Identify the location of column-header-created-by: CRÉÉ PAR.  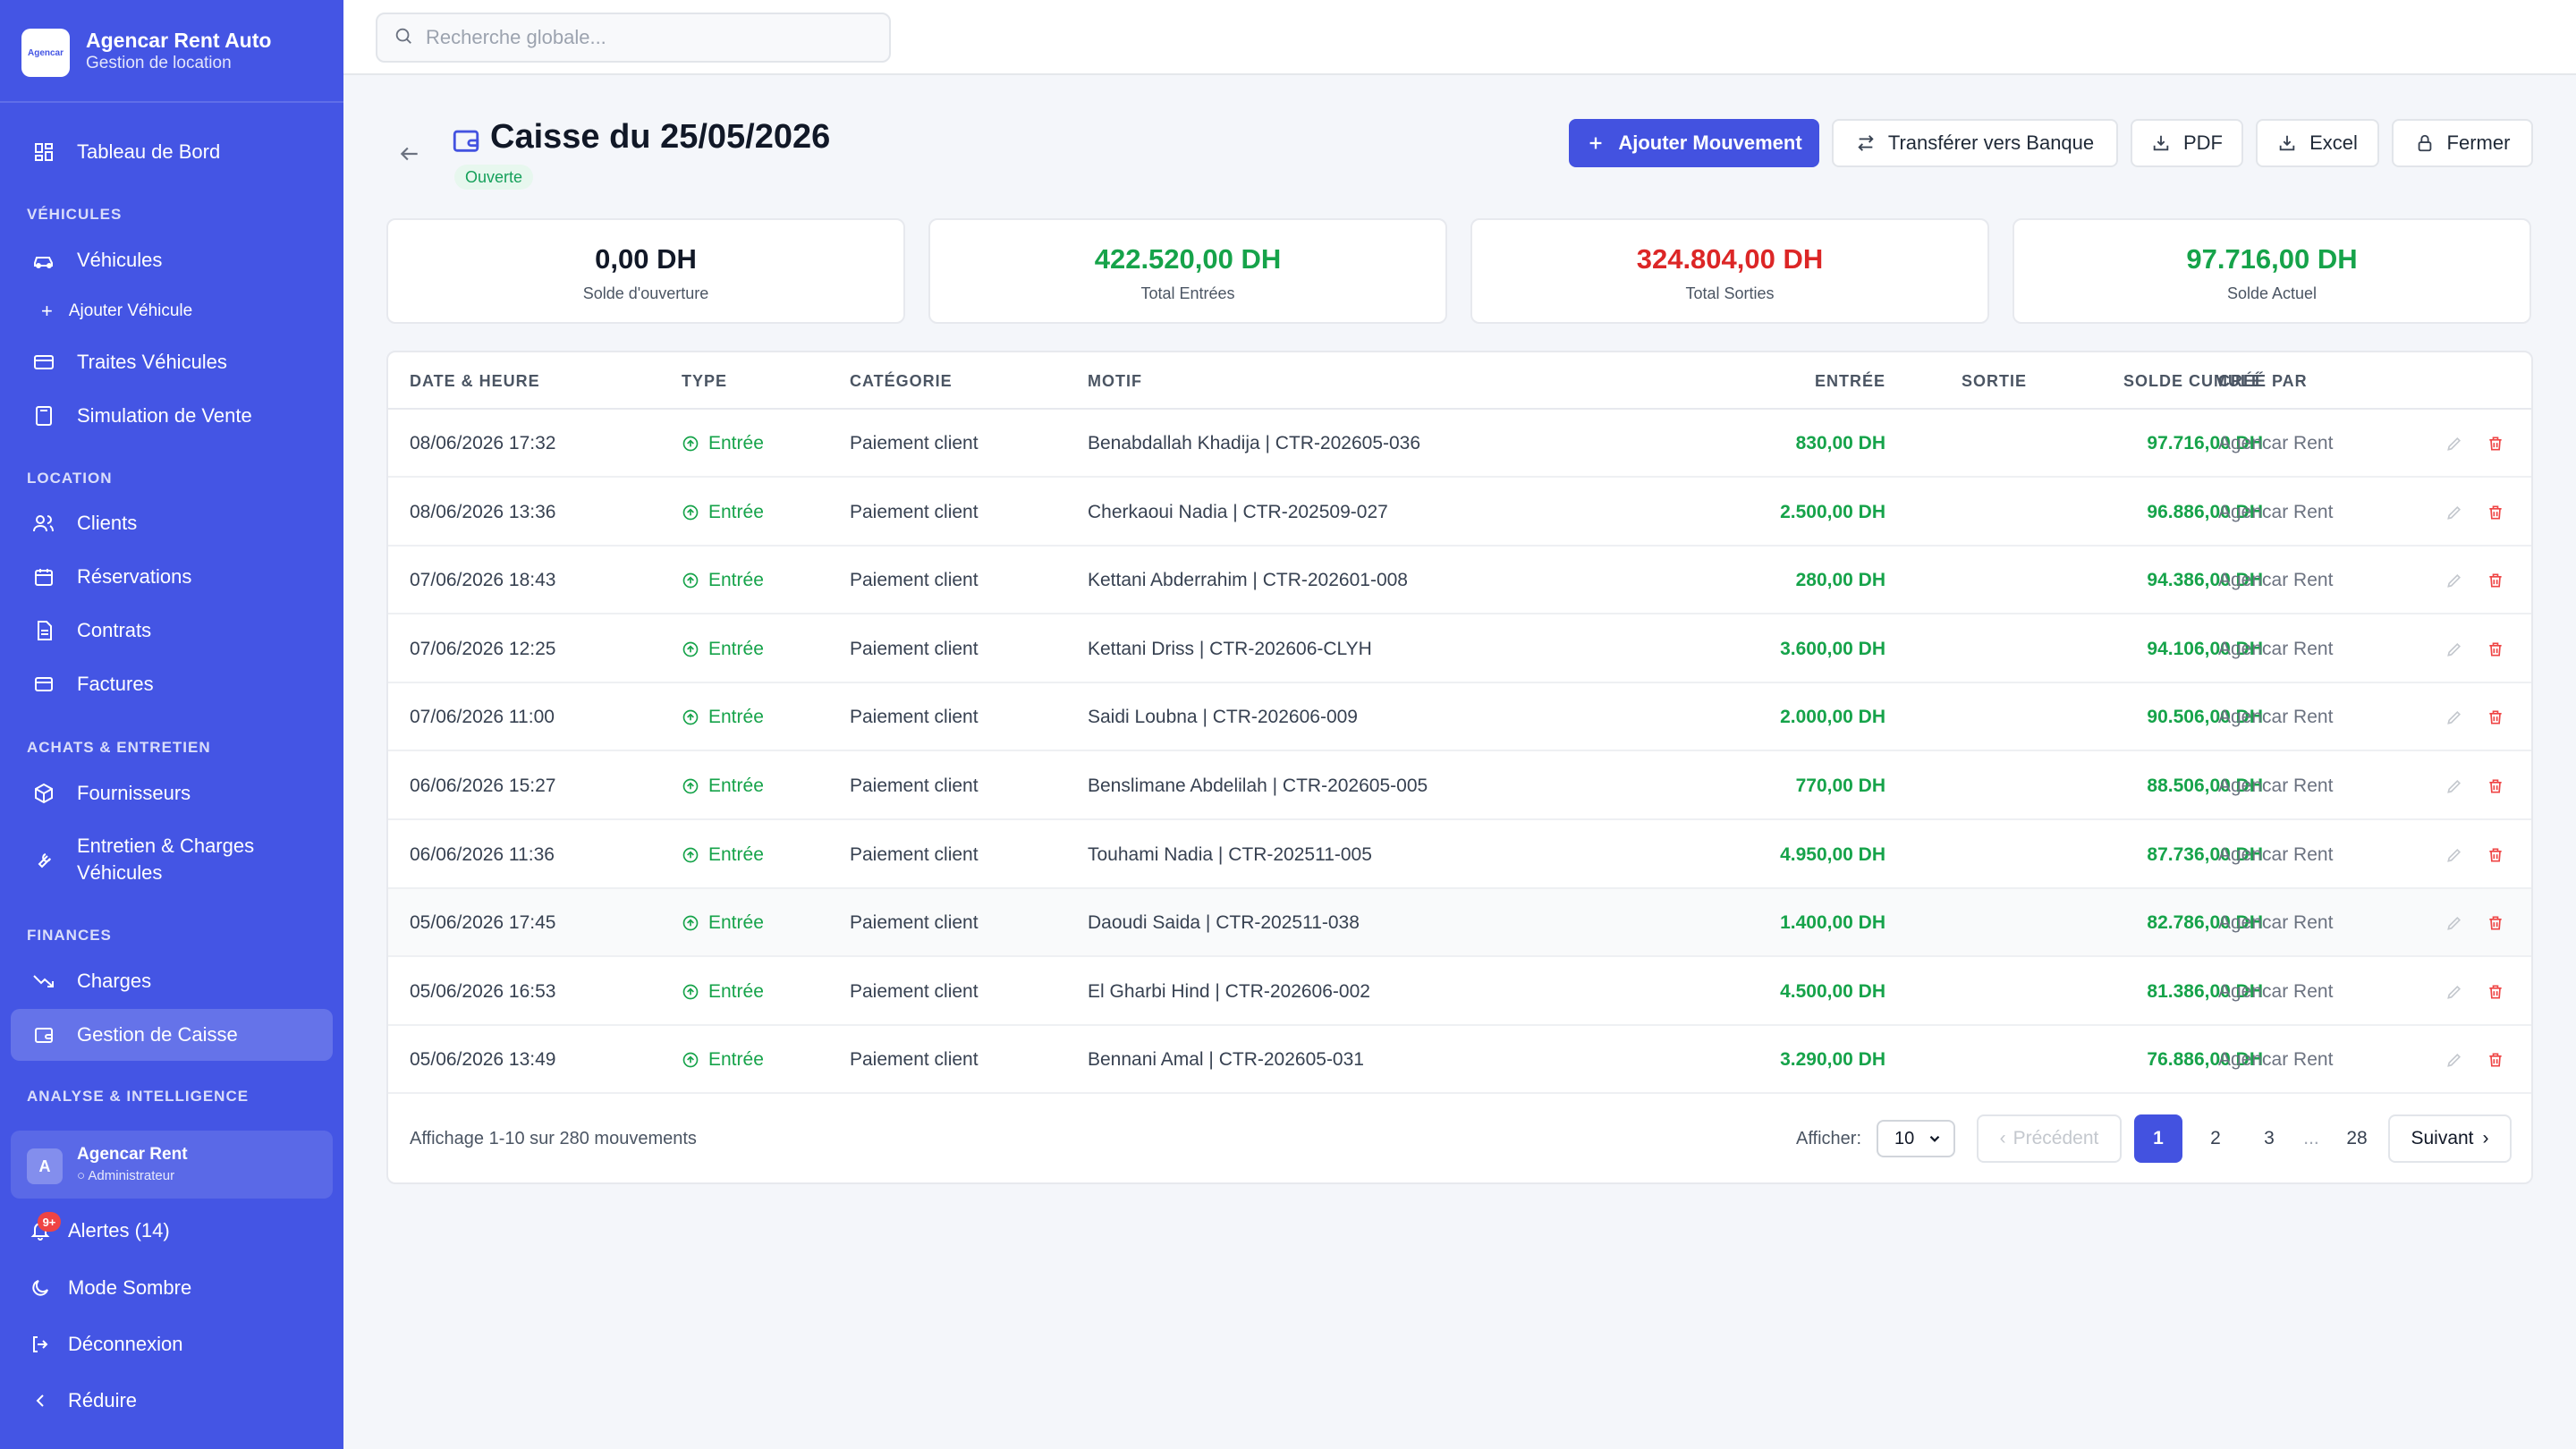
(2263, 381).